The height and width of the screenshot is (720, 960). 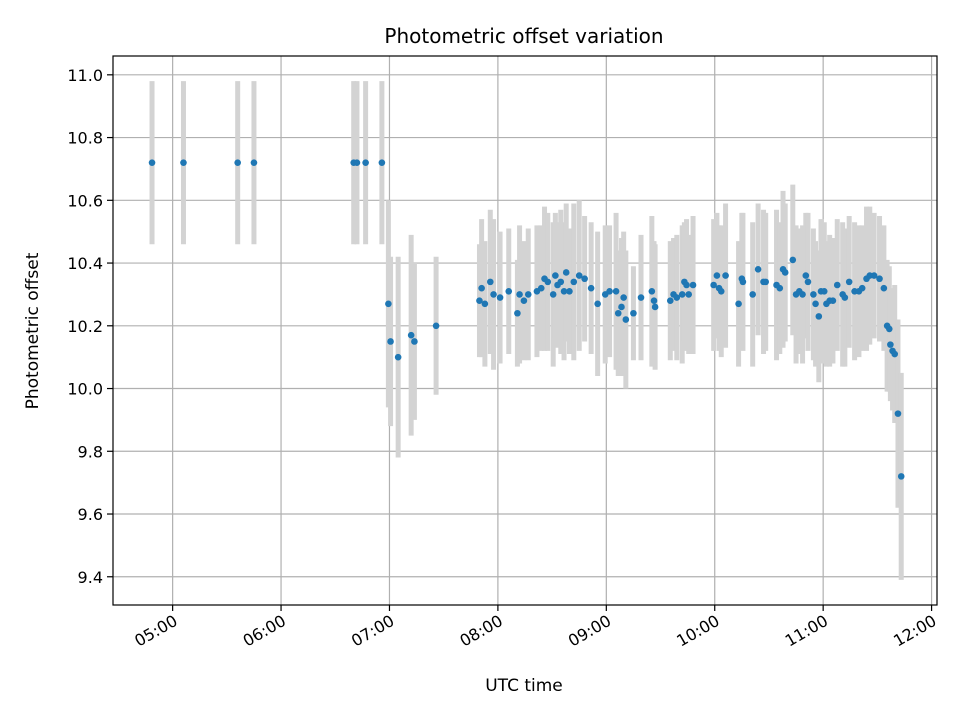 What do you see at coordinates (264, 631) in the screenshot?
I see `x-tick-label: 06:00` at bounding box center [264, 631].